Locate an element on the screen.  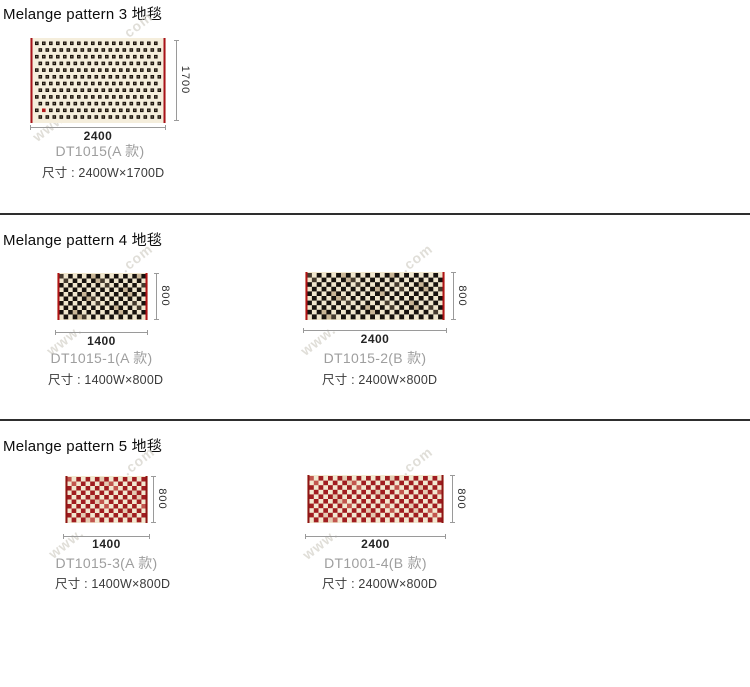
section-title-pattern-5: Melange pattern 5 地毯 is located at coordinates (83, 446).